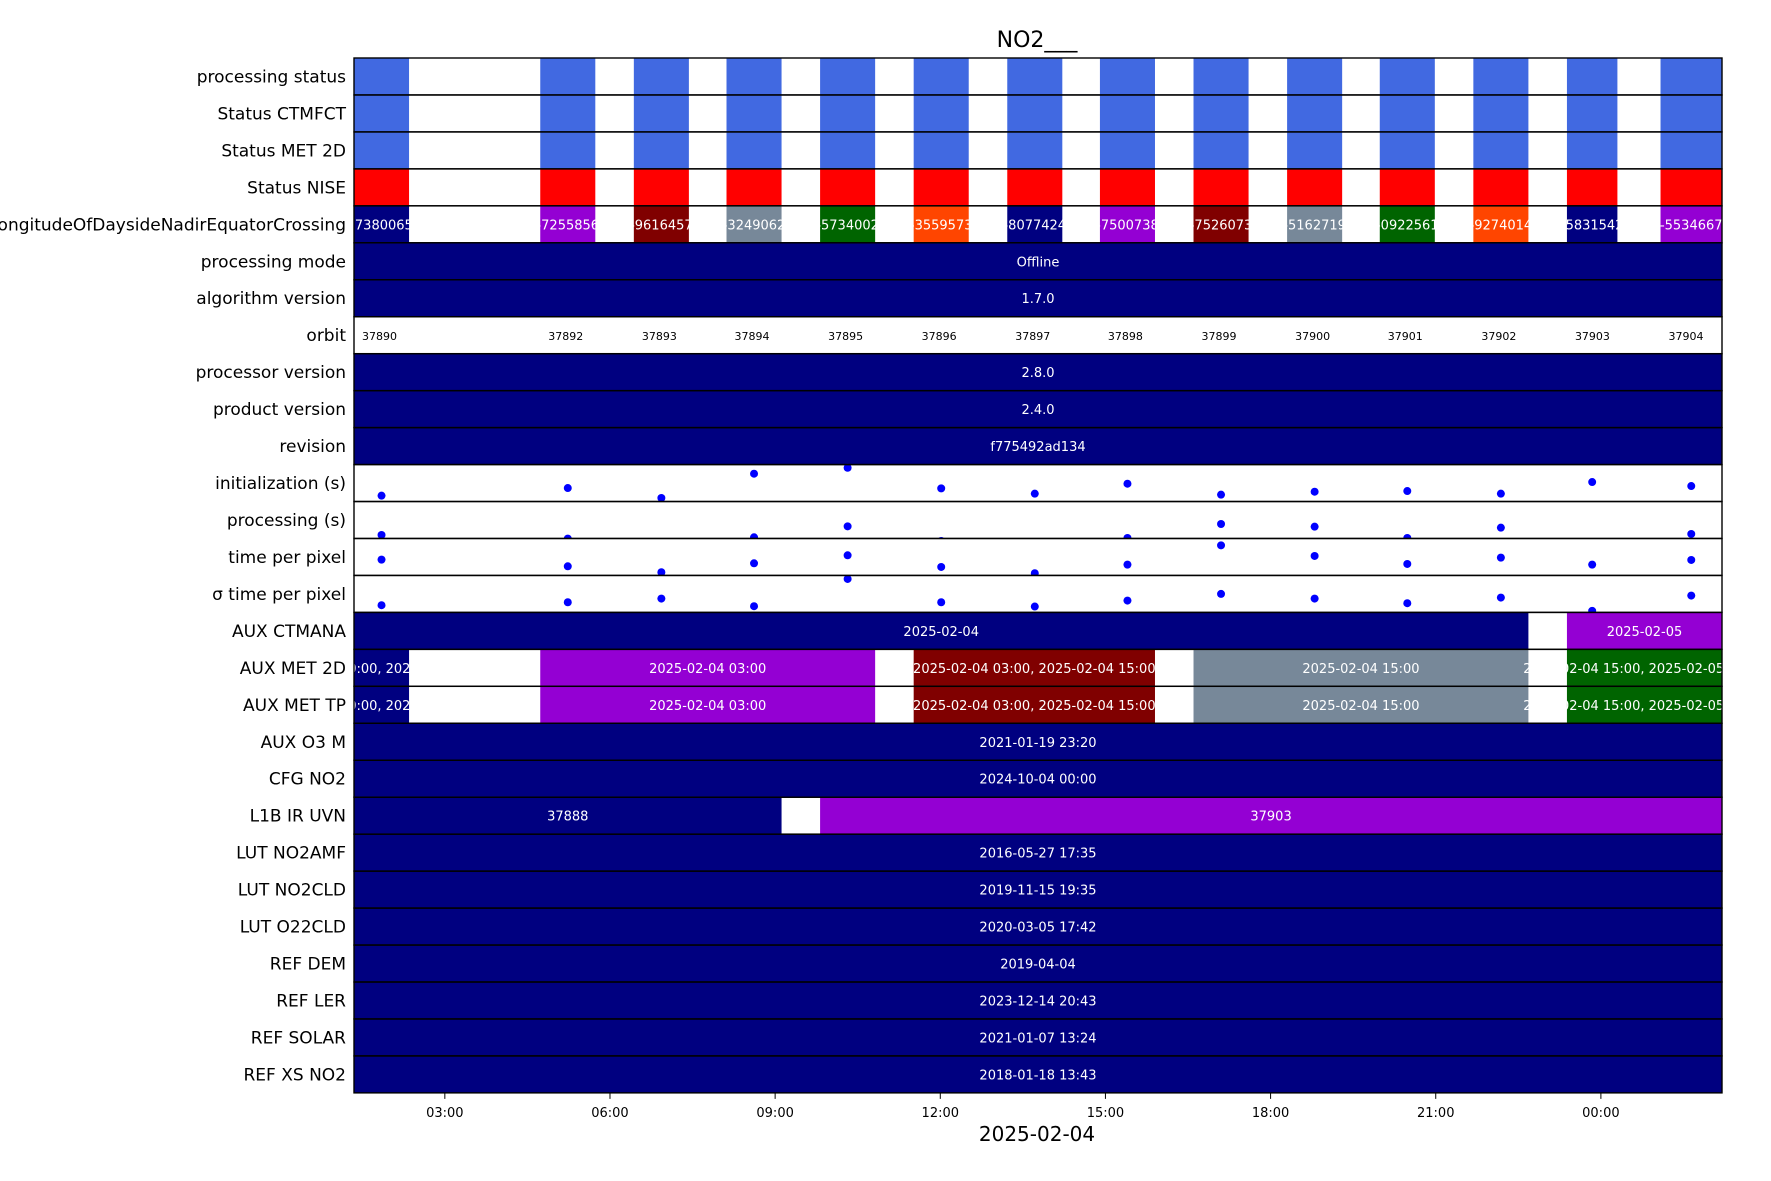 The width and height of the screenshot is (1771, 1181). What do you see at coordinates (286, 521) in the screenshot?
I see `row-label: processing (s)` at bounding box center [286, 521].